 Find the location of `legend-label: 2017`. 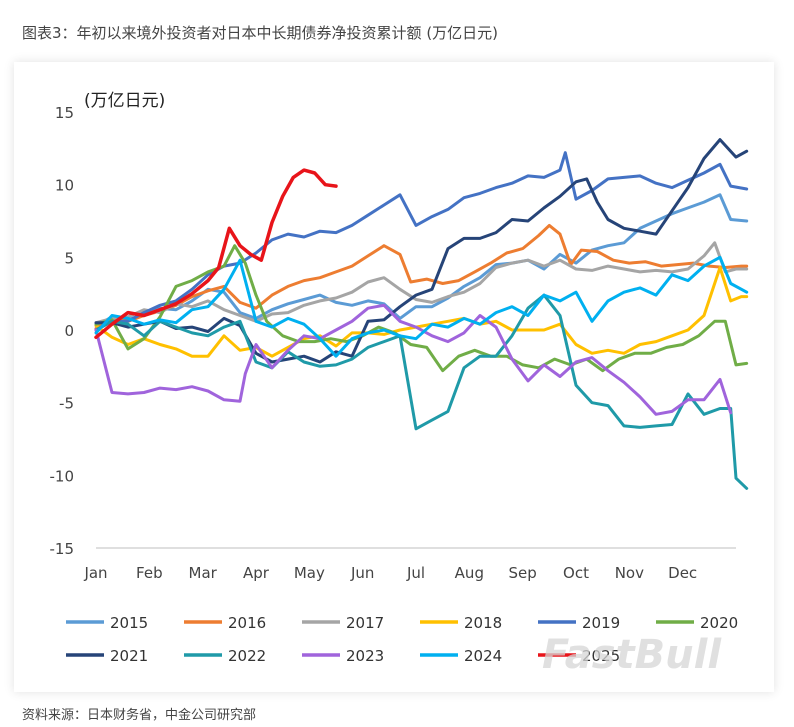

legend-label: 2017 is located at coordinates (365, 623).